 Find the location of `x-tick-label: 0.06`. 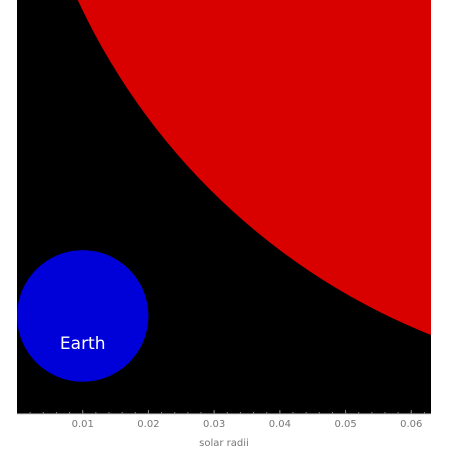

x-tick-label: 0.06 is located at coordinates (411, 424).